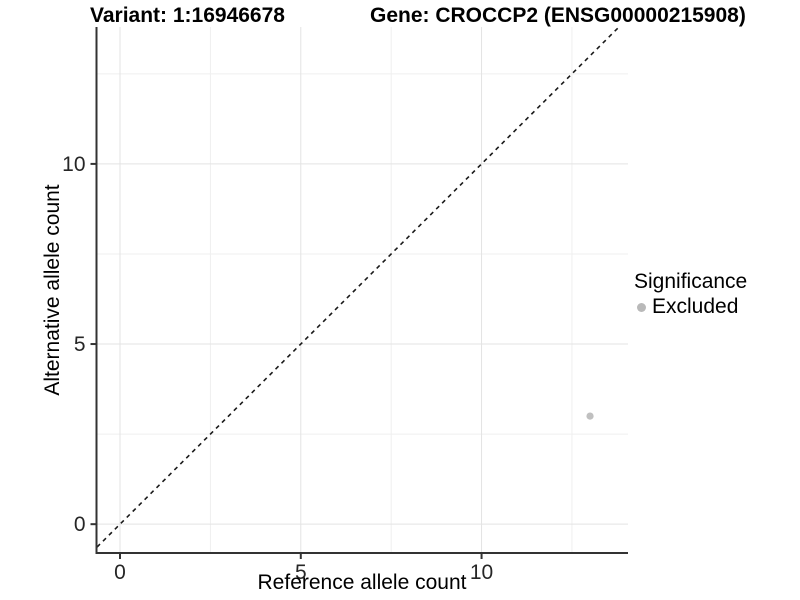 The width and height of the screenshot is (800, 600). What do you see at coordinates (73, 164) in the screenshot?
I see `y-tick-label: 10` at bounding box center [73, 164].